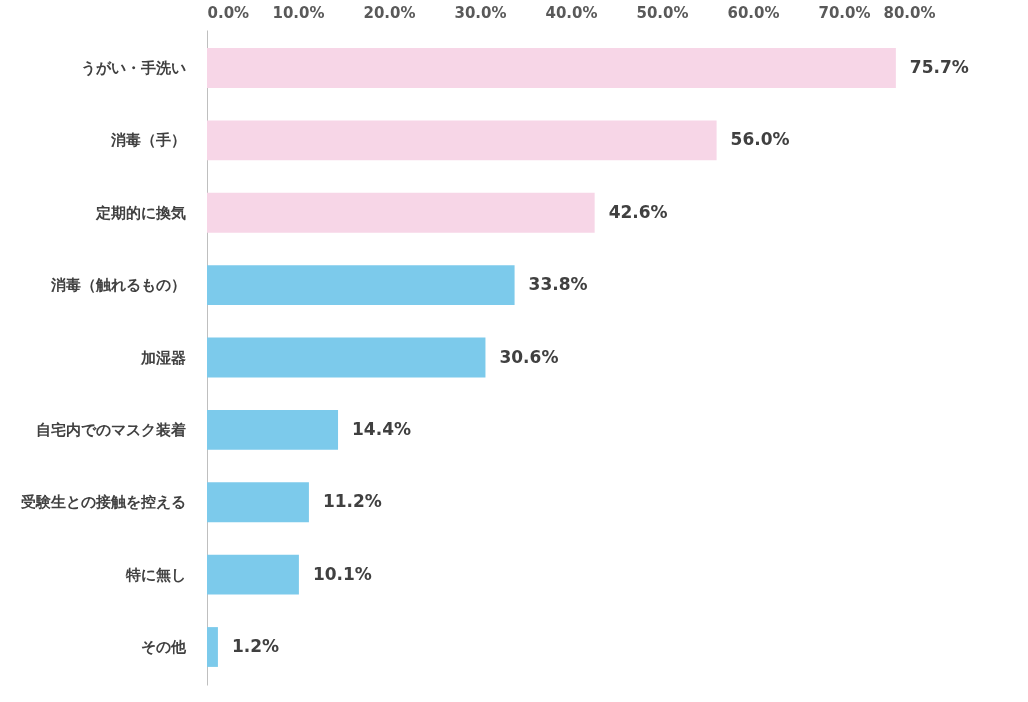 The width and height of the screenshot is (1028, 702). Describe the element at coordinates (163, 647) in the screenshot. I see `y-tick-label: その他` at that location.